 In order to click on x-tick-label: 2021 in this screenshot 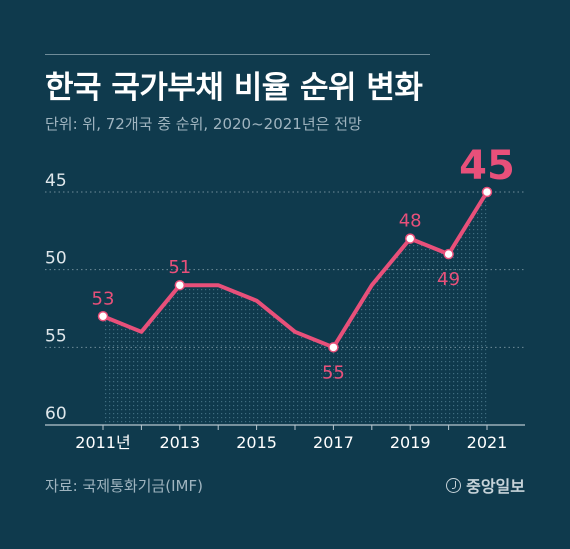, I will do `click(487, 442)`.